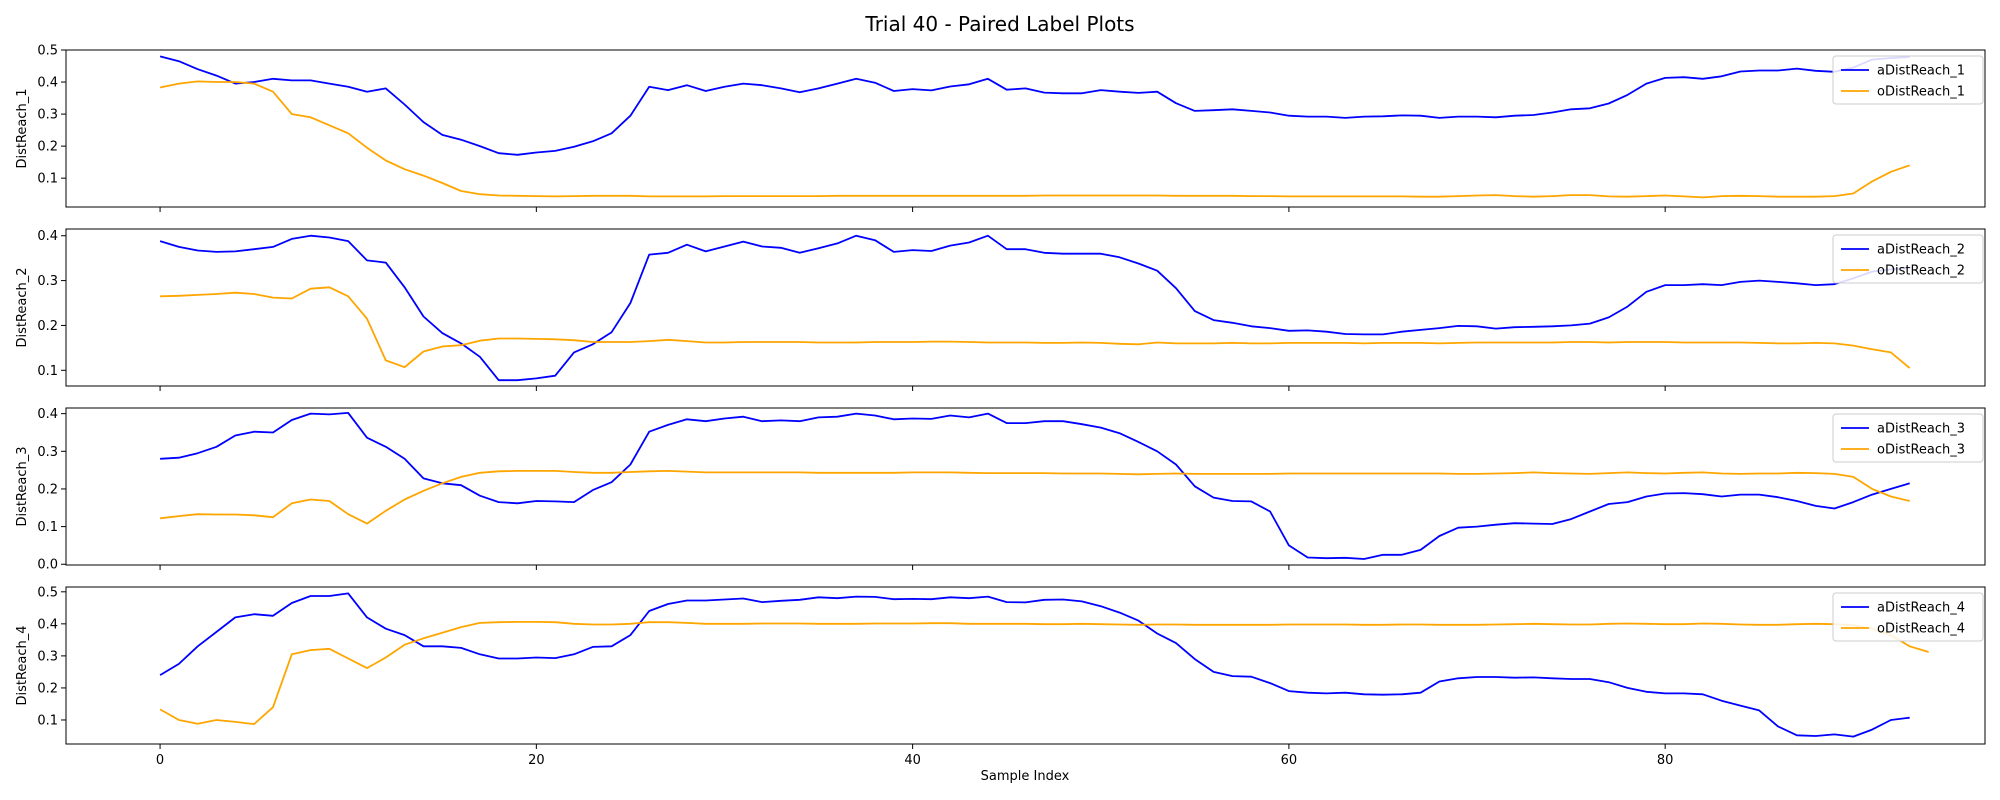 This screenshot has width=2000, height=800. Describe the element at coordinates (1921, 71) in the screenshot. I see `legend-entry-aDistReach_1: aDistReach_1` at that location.